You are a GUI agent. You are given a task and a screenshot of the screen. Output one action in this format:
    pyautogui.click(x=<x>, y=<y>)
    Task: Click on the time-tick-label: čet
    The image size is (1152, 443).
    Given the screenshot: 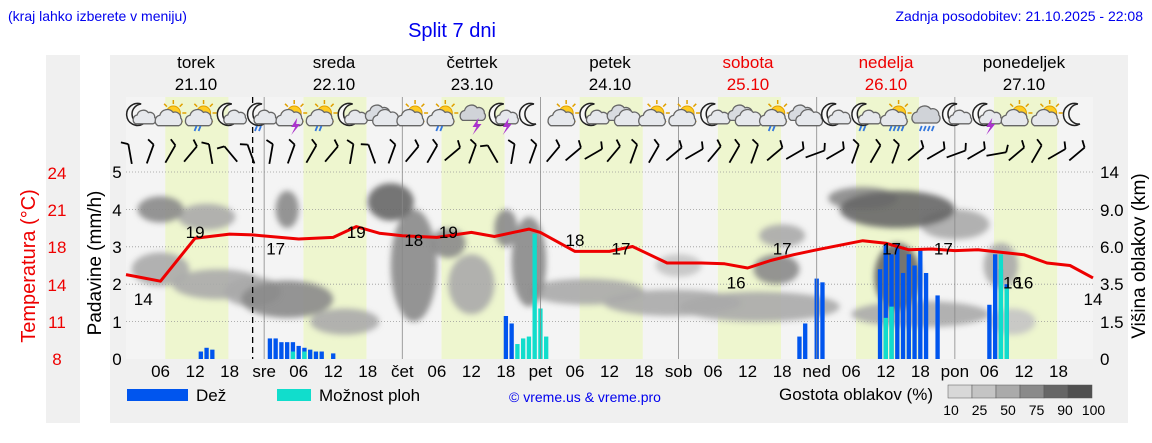 What is the action you would take?
    pyautogui.click(x=402, y=371)
    